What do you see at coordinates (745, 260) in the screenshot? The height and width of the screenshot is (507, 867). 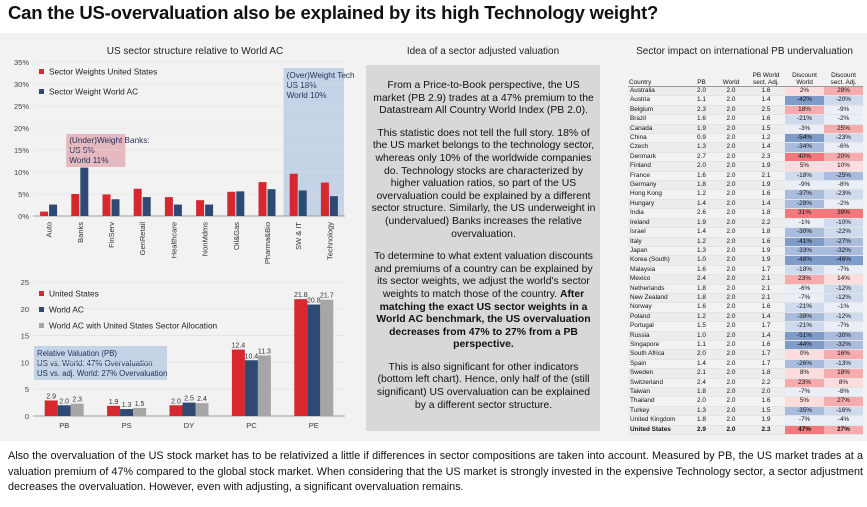 I see `table-row: Korea (South) 1.0 2.0 1.9 -48% -46%` at bounding box center [745, 260].